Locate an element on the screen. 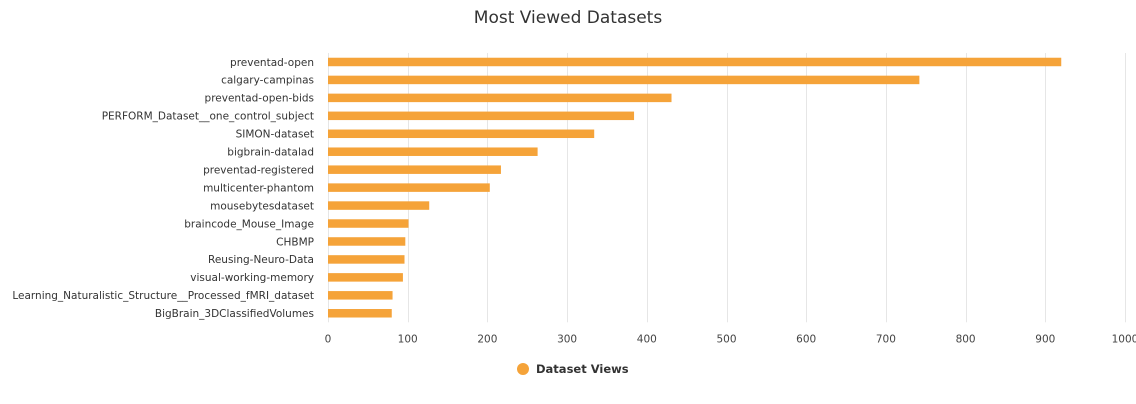  chart-title: Most Viewed Datasets is located at coordinates (568, 18).